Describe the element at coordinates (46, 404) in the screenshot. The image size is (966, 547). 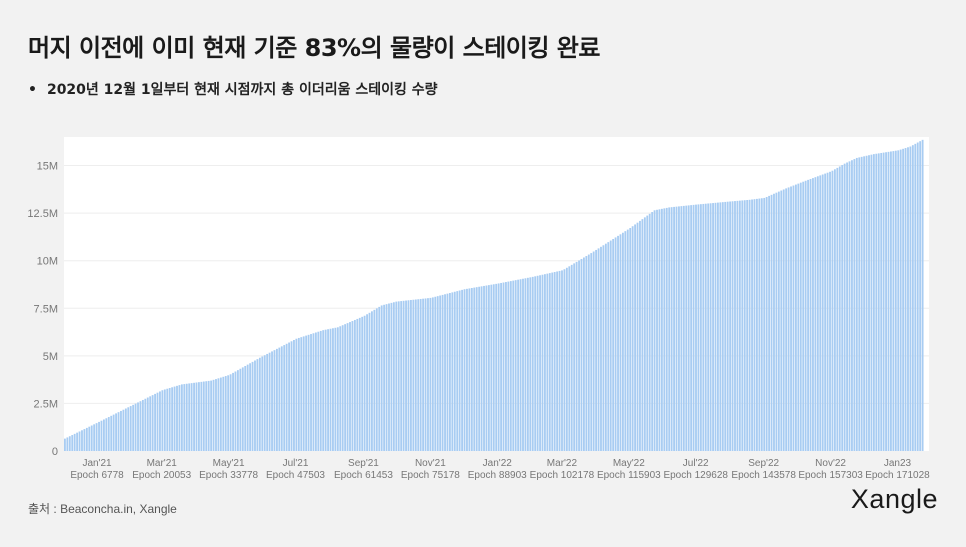
I see `y-tick-label: 2.5M` at that location.